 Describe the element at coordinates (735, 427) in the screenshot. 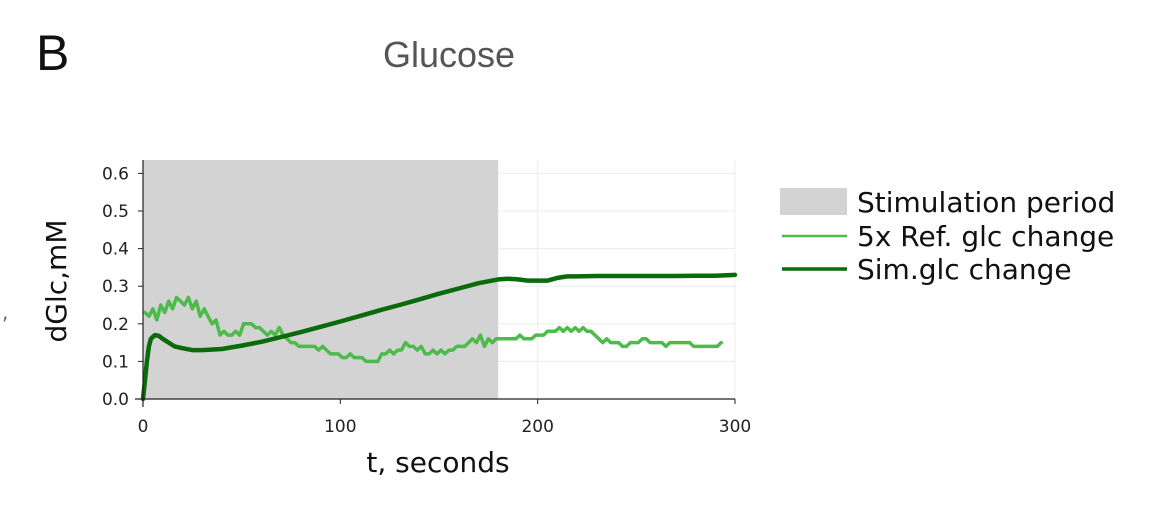

I see `x-tick-label: 300` at that location.